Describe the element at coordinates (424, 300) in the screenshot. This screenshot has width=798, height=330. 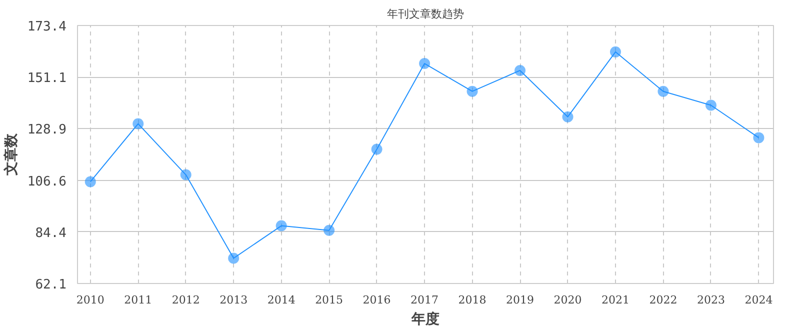
I see `x-tick-label: 2017` at that location.